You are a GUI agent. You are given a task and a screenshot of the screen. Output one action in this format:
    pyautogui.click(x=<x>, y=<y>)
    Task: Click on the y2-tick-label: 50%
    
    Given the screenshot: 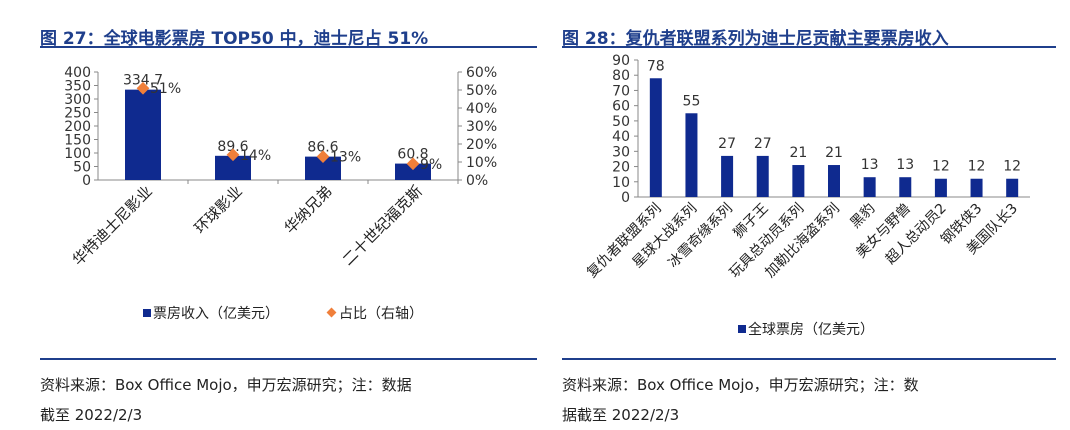 What is the action you would take?
    pyautogui.click(x=481, y=91)
    